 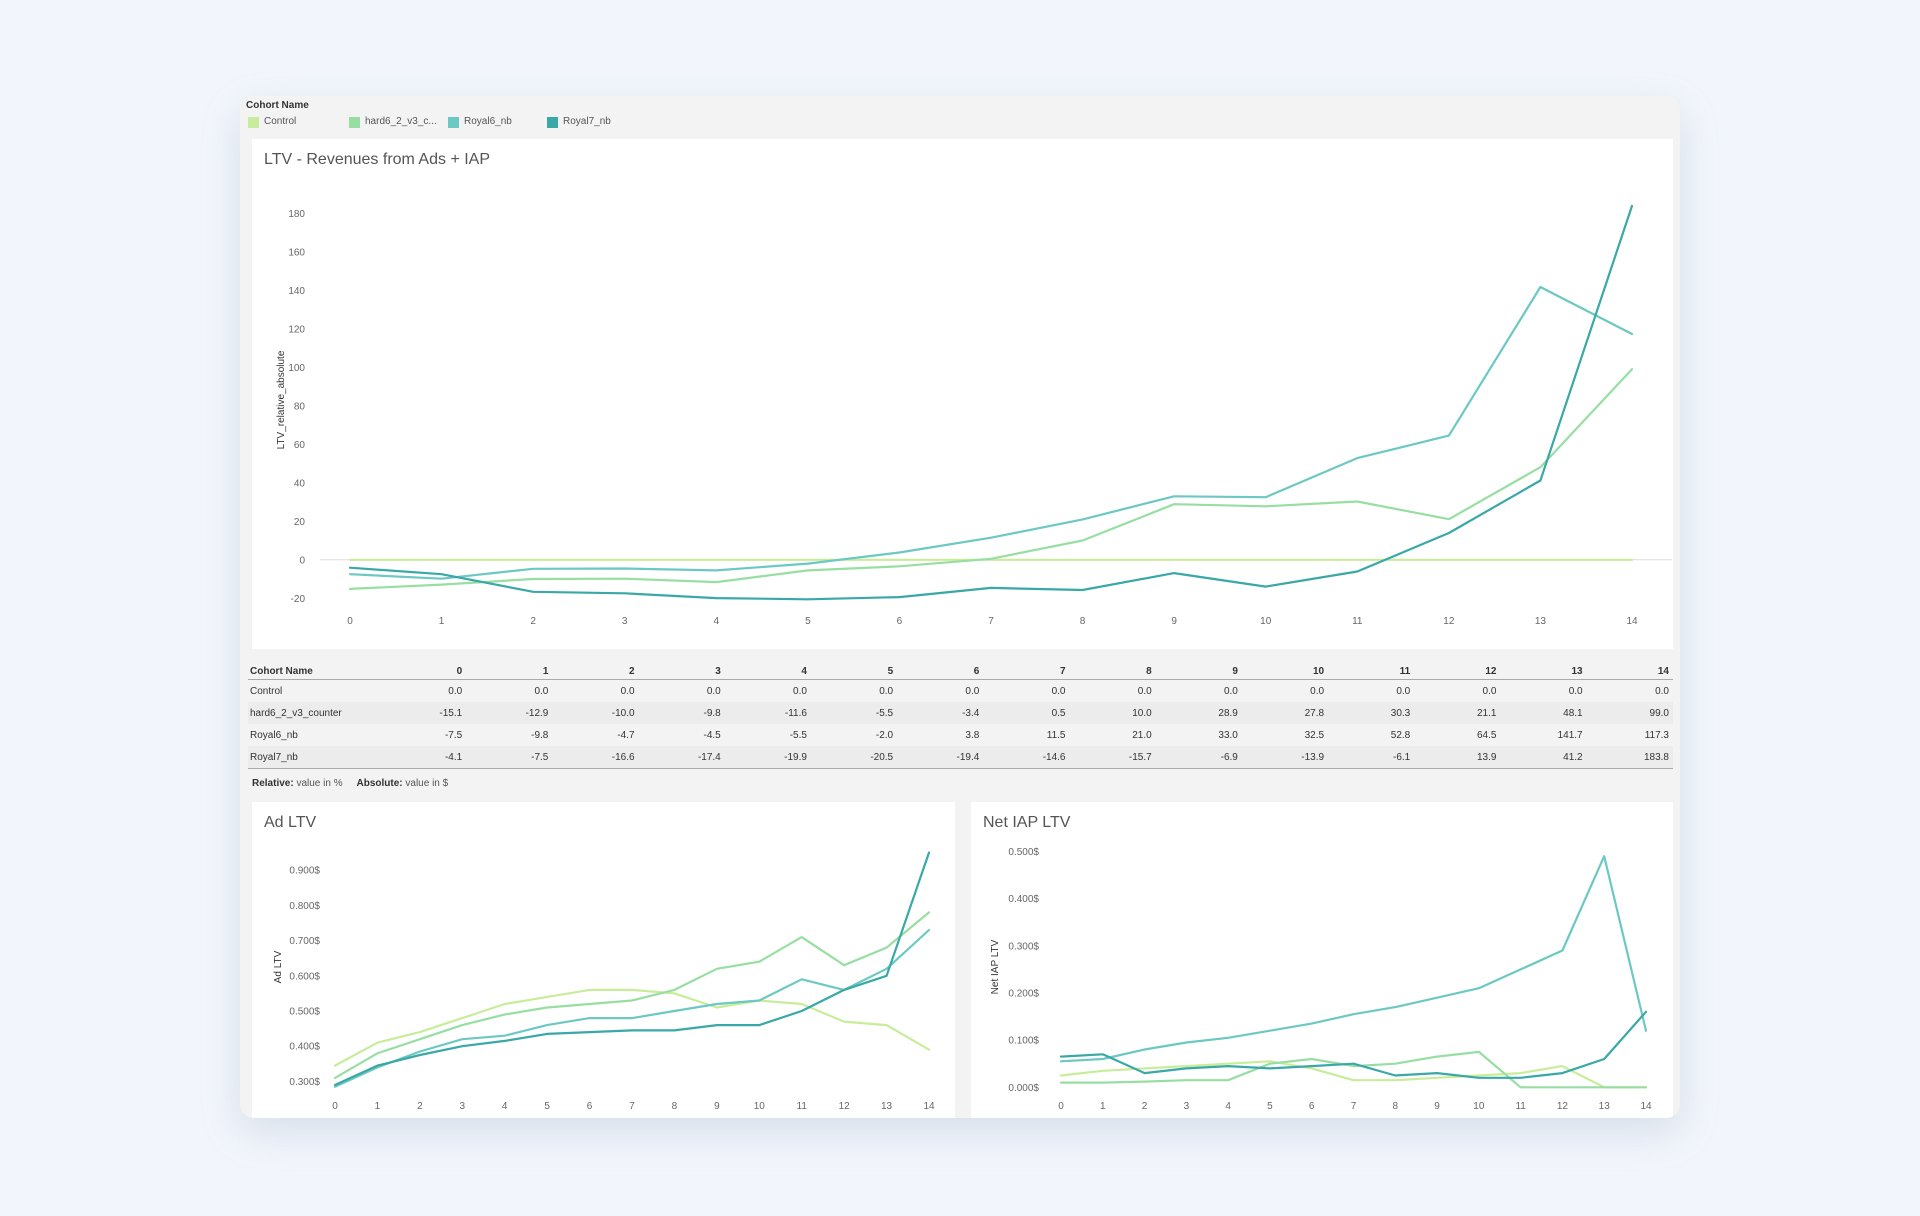 What do you see at coordinates (1437, 1106) in the screenshot?
I see `x-tick-label: 9` at bounding box center [1437, 1106].